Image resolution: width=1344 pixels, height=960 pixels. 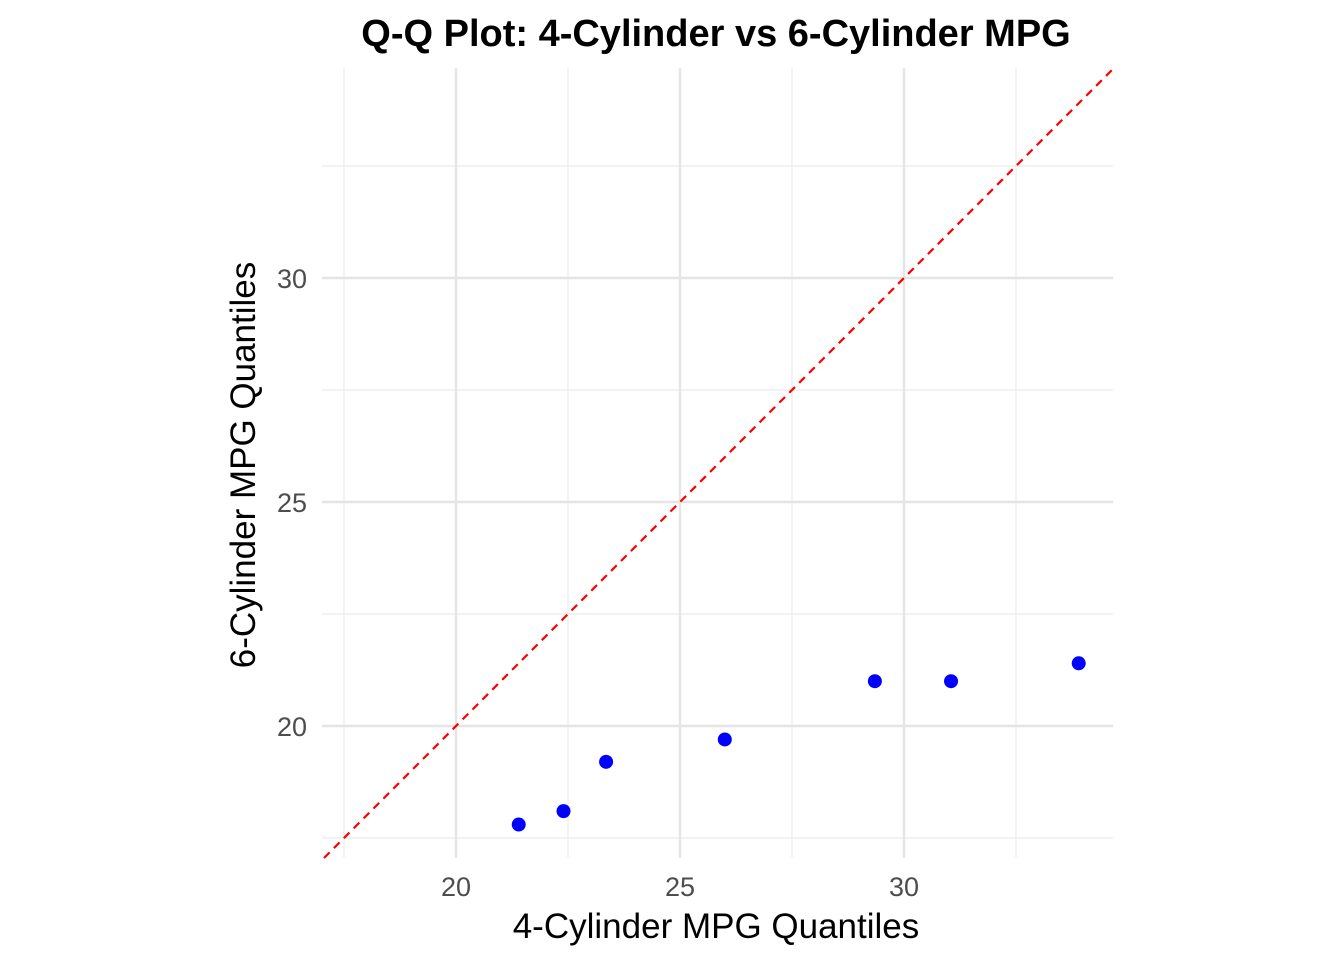 What do you see at coordinates (243, 465) in the screenshot?
I see `y-axis-title: 6-Cylinder MPG Quantiles` at bounding box center [243, 465].